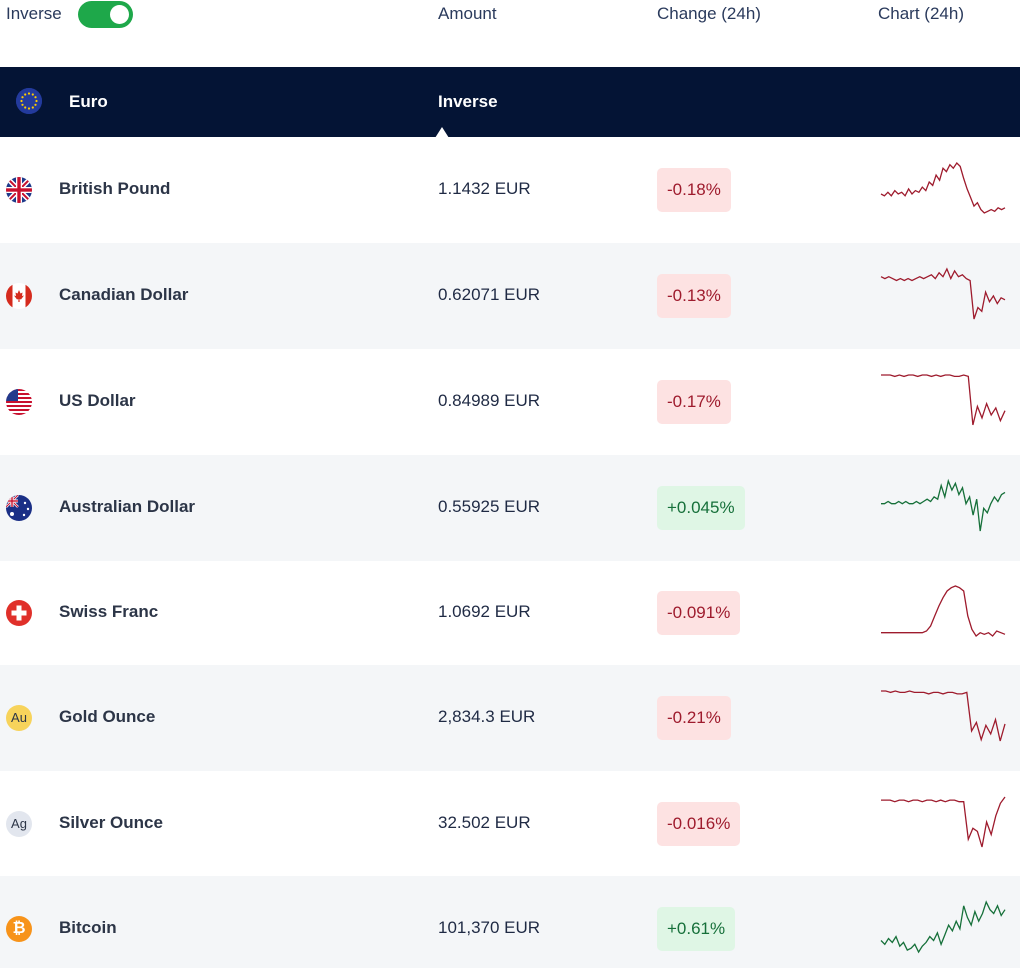 This screenshot has height=968, width=1020. I want to click on currency-name: Australian Dollar, so click(127, 506).